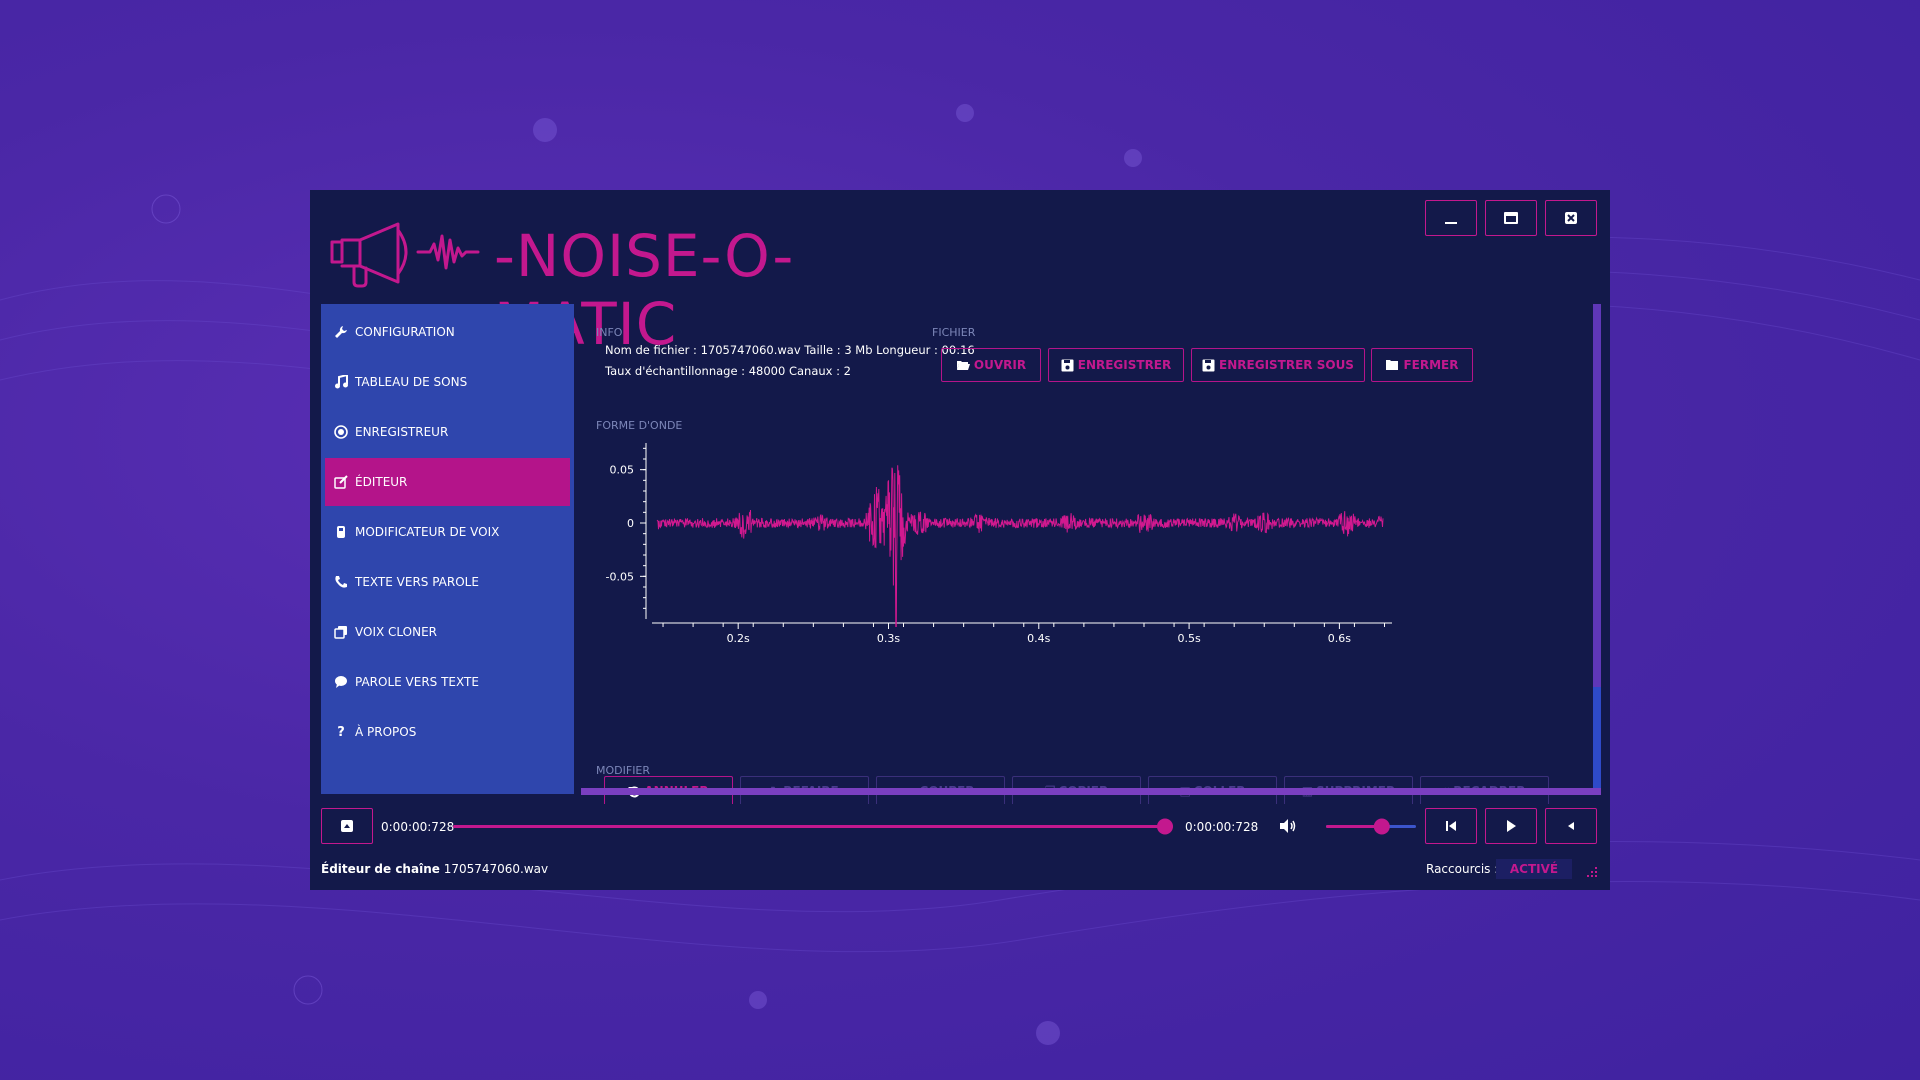 The image size is (1920, 1080). Describe the element at coordinates (417, 682) in the screenshot. I see `sidebar-item-label: PAROLE VERS TEXTE` at that location.